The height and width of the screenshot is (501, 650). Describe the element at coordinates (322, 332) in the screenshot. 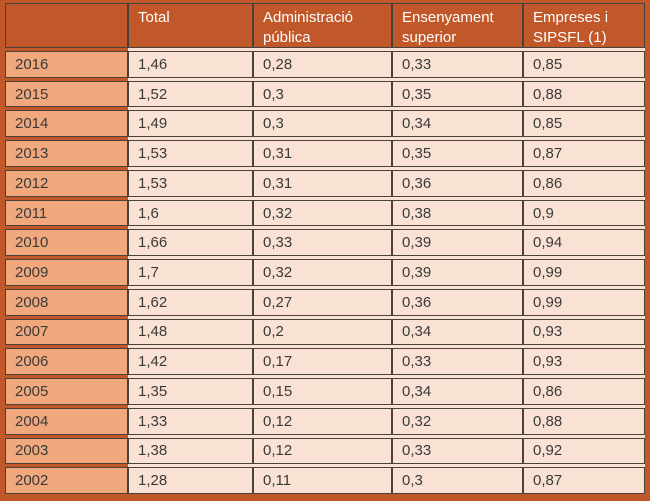

I see `value-cell: 0,2` at that location.